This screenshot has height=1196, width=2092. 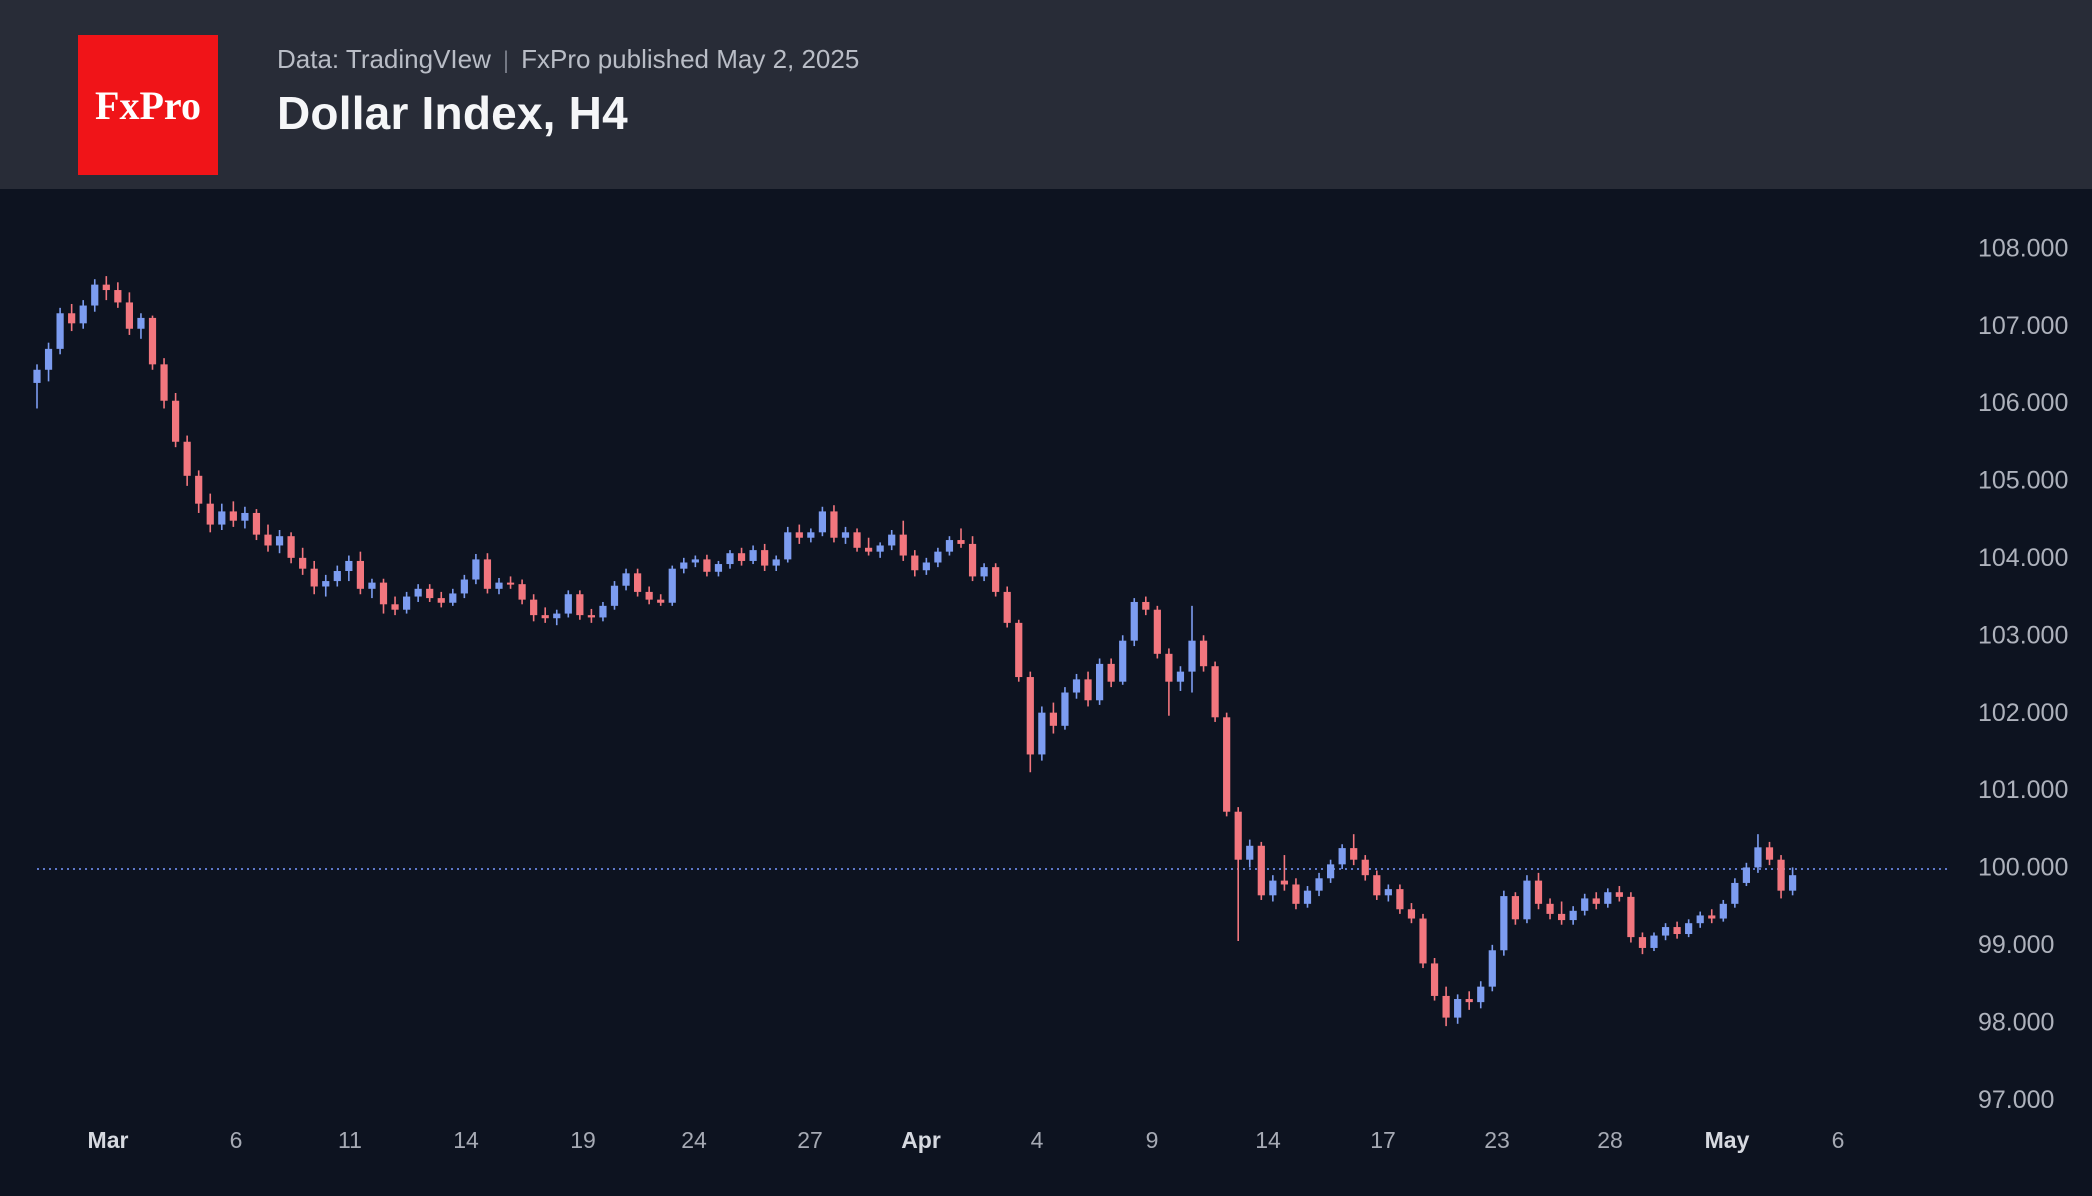 I want to click on y-axis-label: 102.000, so click(x=2023, y=713).